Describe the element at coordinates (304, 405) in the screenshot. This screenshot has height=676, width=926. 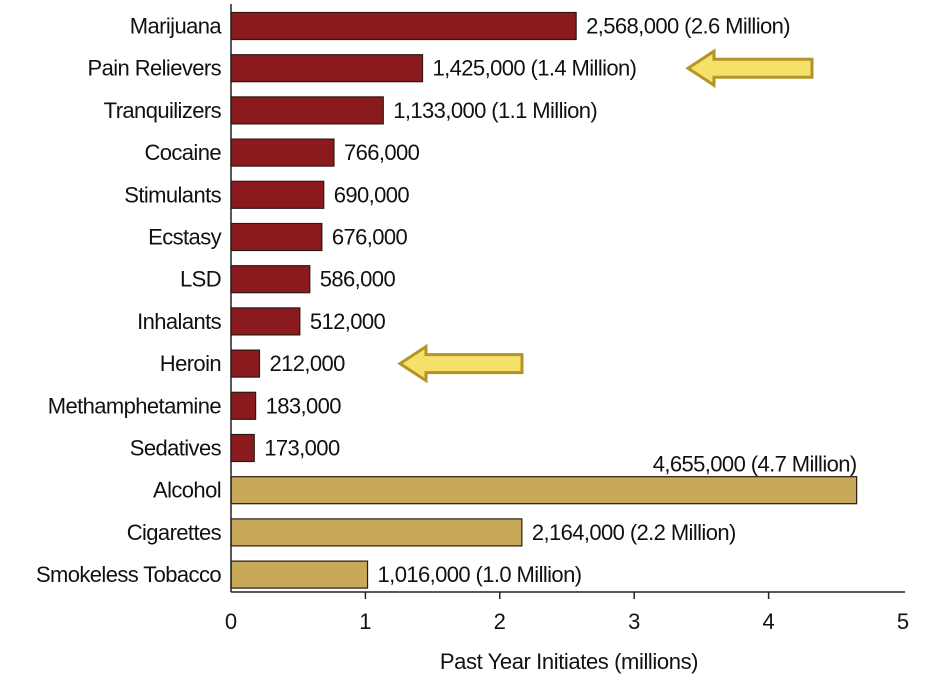
I see `value-label-methamphetamine: 183,000` at that location.